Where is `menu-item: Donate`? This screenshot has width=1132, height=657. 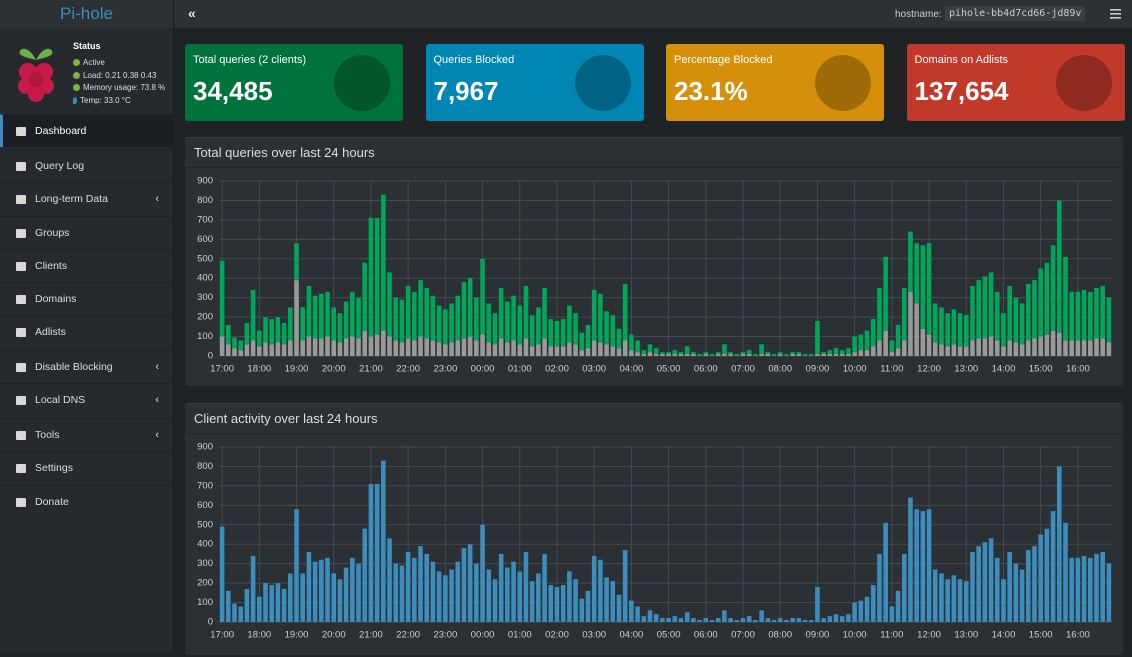 menu-item: Donate is located at coordinates (86, 501).